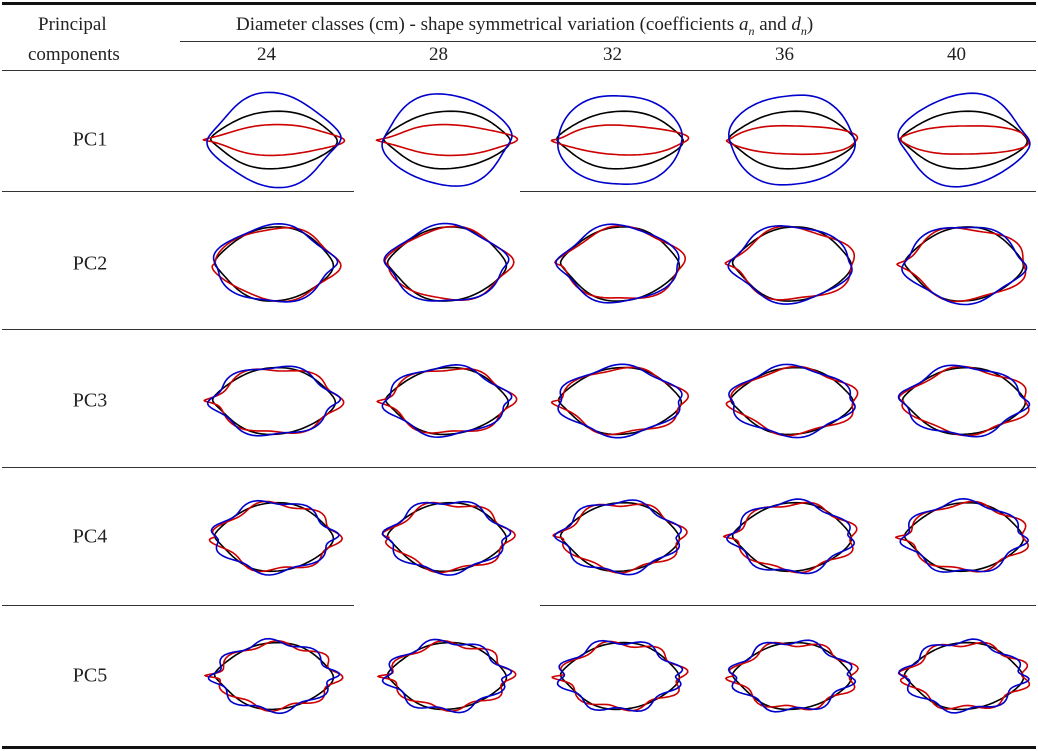  I want to click on diameter-class-24: 24, so click(266, 54).